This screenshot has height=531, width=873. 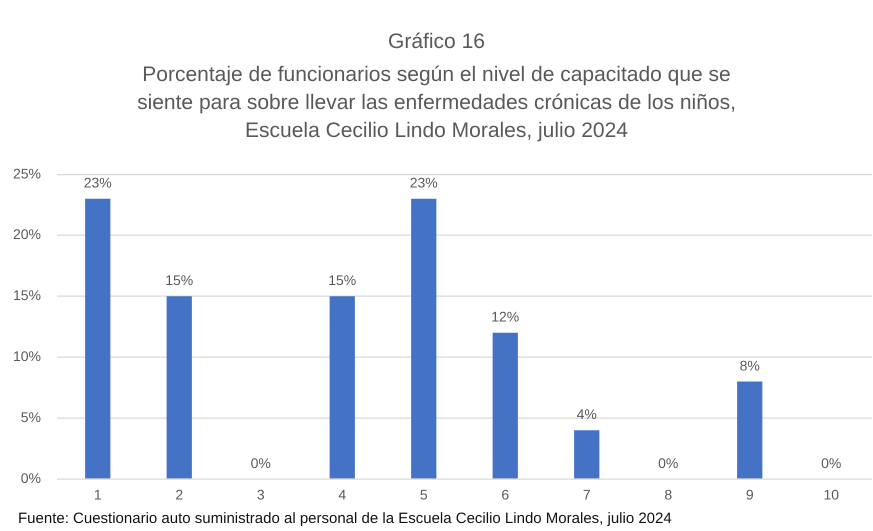 What do you see at coordinates (831, 494) in the screenshot?
I see `x-tick-label: 10` at bounding box center [831, 494].